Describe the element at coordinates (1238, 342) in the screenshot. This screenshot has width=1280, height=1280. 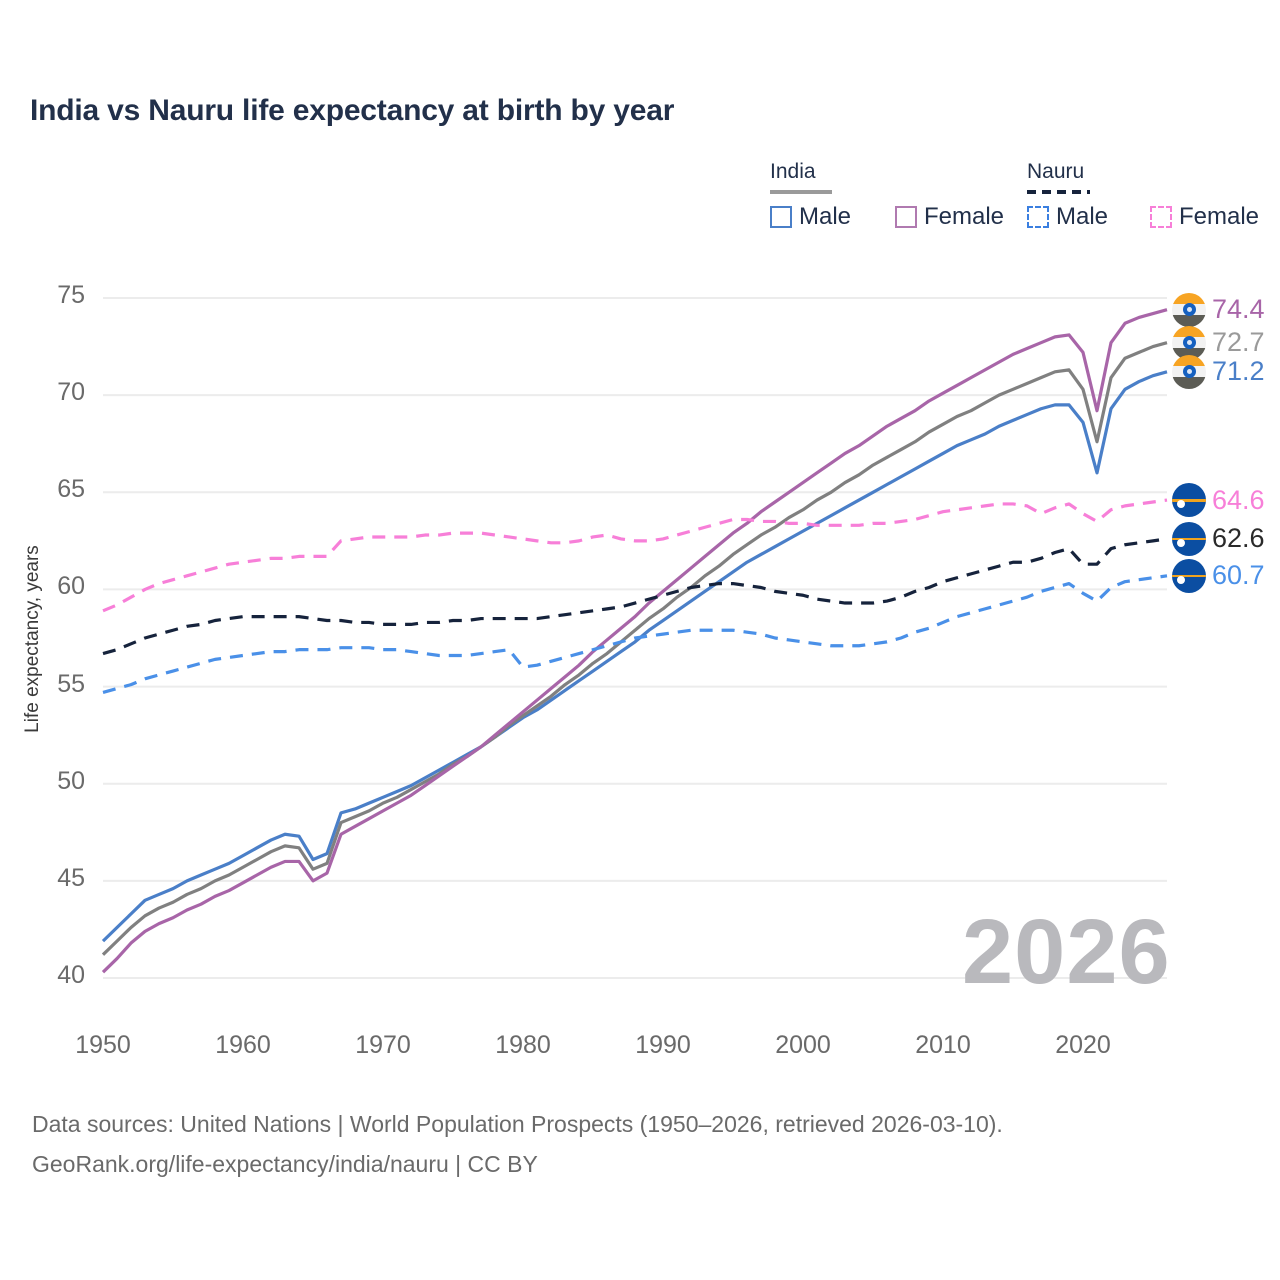
I see `end-value-india-total: 72.7` at that location.